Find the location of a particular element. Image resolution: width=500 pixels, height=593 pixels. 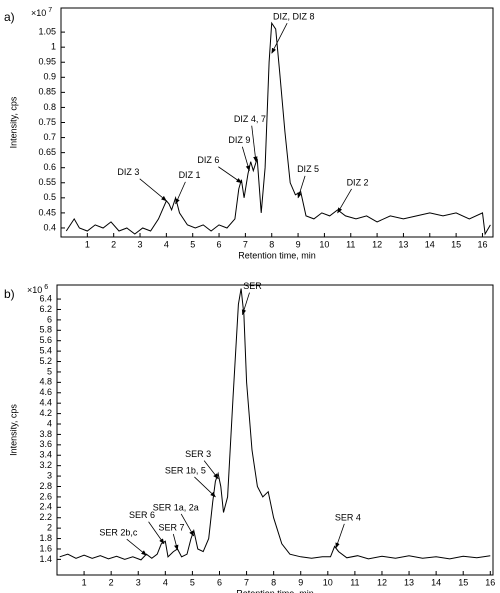

annotation-label: SER 2b,c is located at coordinates (118, 533).